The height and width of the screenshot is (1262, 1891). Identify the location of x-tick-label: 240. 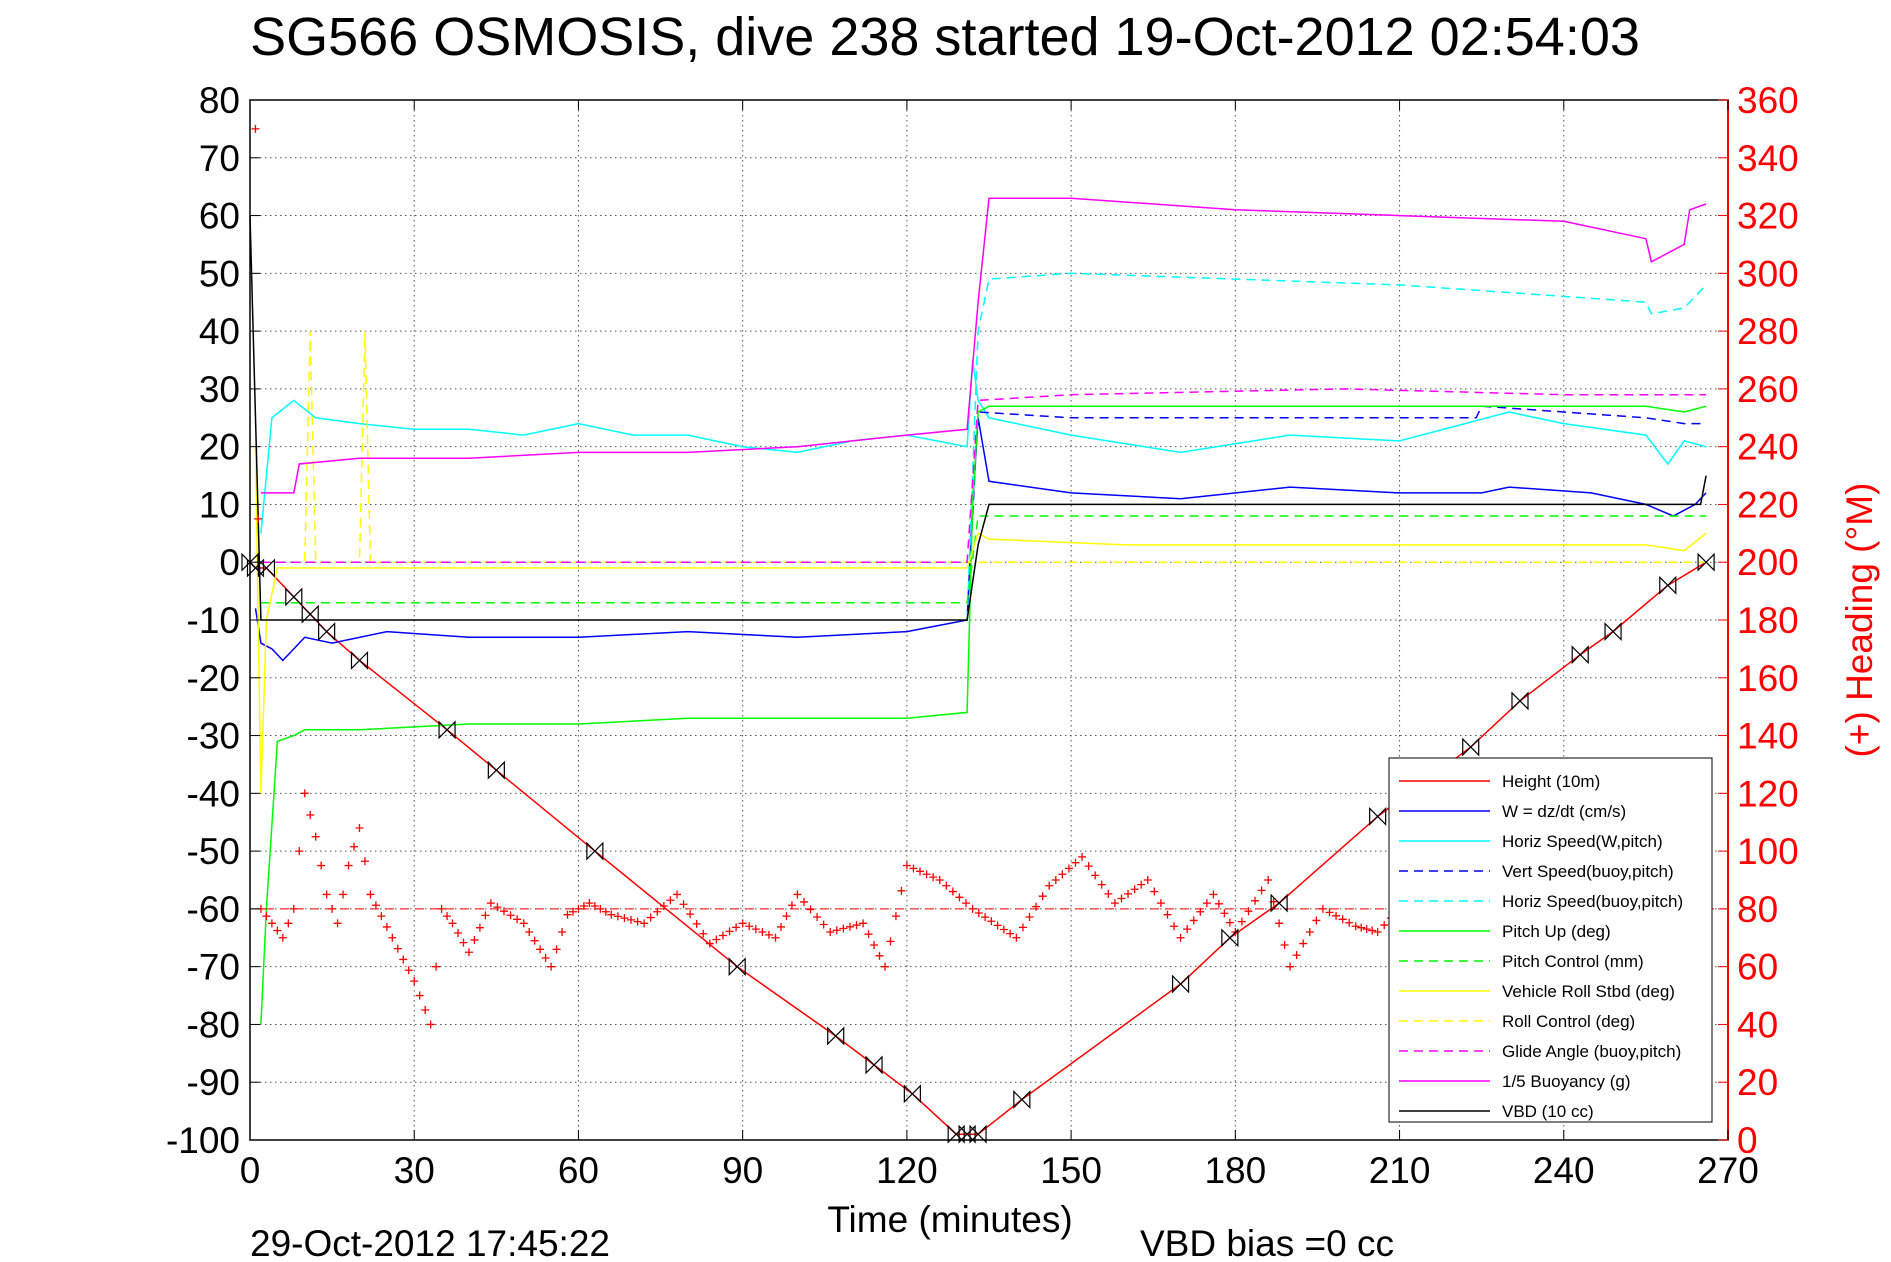
(1564, 1170).